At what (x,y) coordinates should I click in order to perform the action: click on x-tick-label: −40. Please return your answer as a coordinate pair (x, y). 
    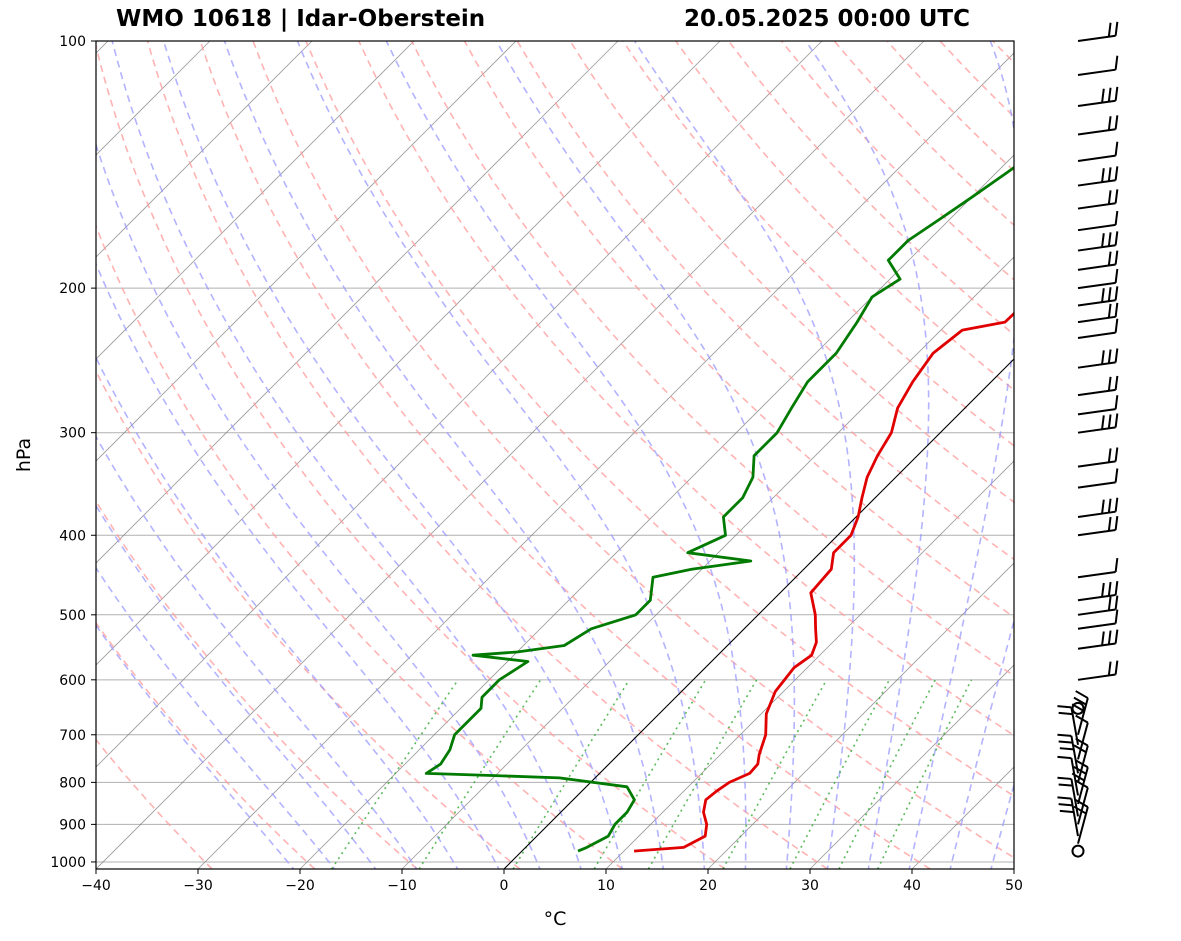
    Looking at the image, I should click on (96, 886).